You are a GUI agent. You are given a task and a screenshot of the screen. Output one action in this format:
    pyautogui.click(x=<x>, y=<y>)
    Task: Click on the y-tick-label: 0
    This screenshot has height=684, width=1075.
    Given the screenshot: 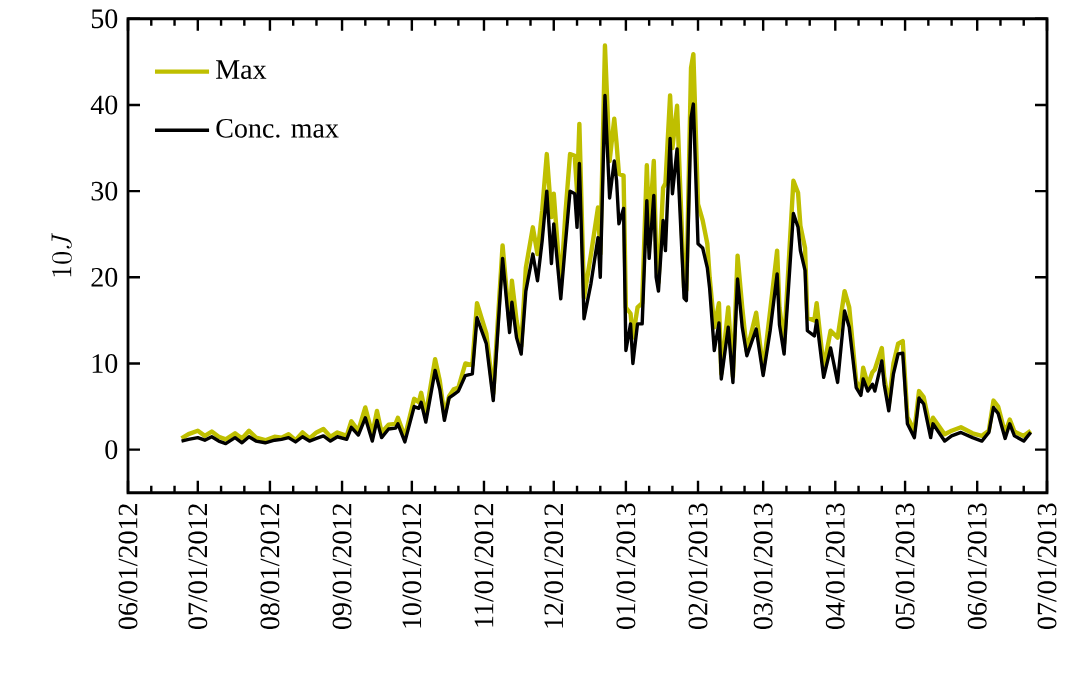 What is the action you would take?
    pyautogui.click(x=111, y=450)
    